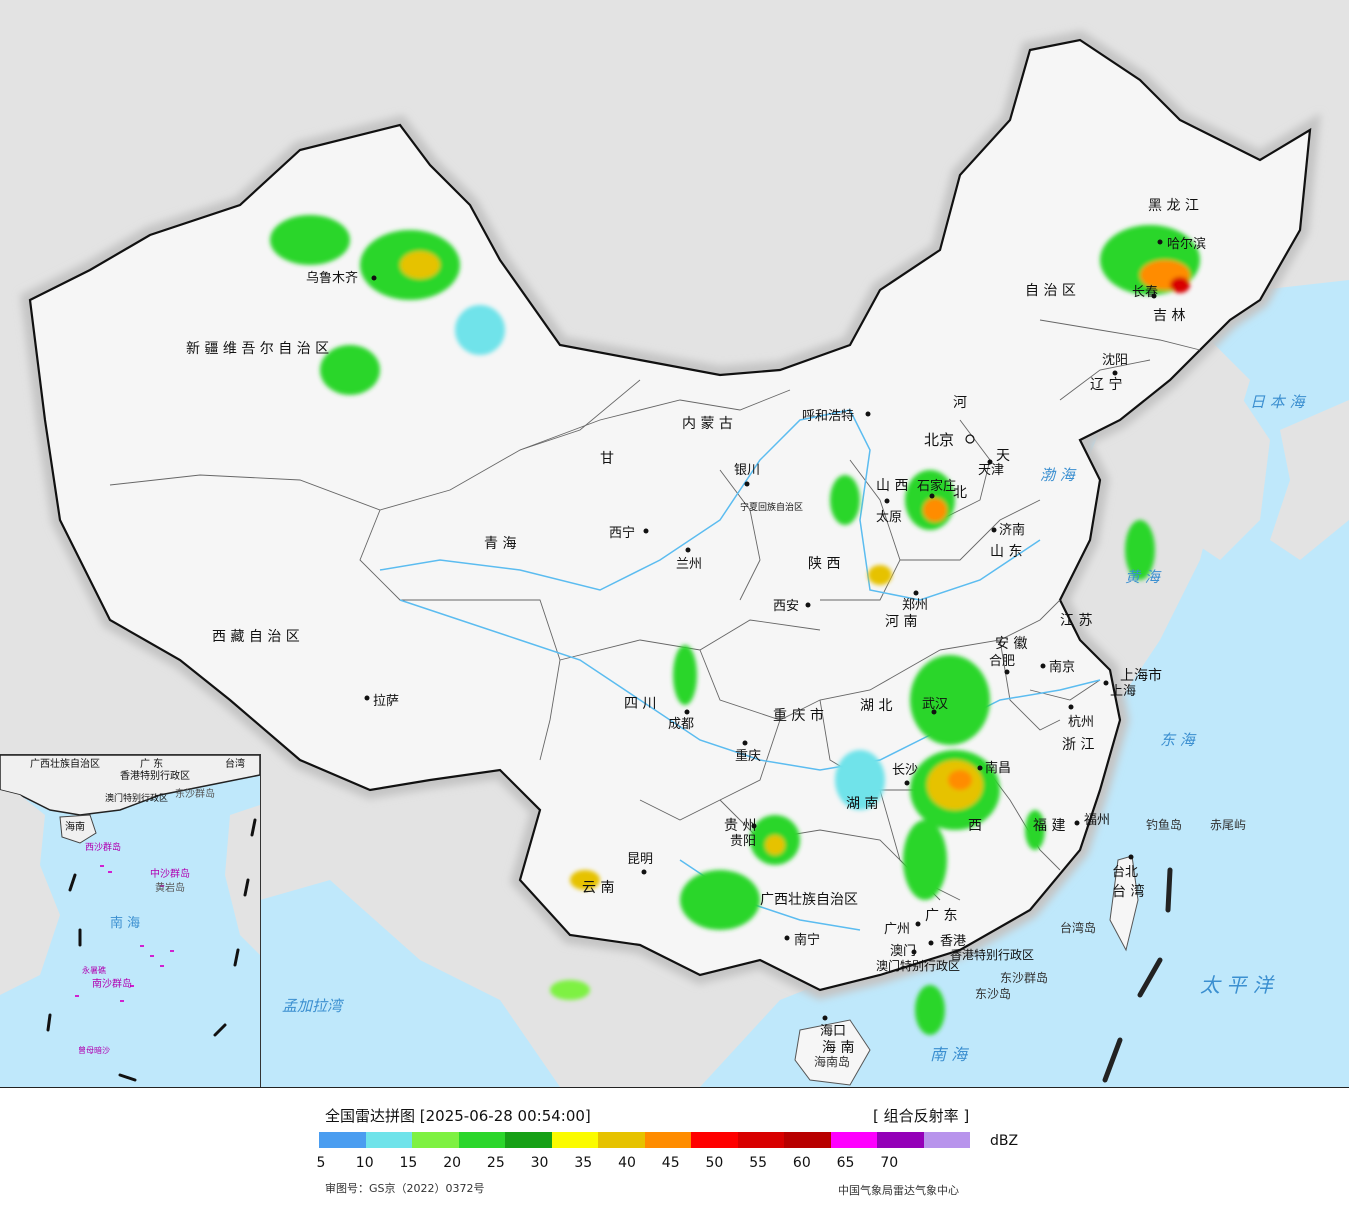 This screenshot has width=1349, height=1209. Describe the element at coordinates (892, 486) in the screenshot. I see `label-shanxi: 山 西` at that location.